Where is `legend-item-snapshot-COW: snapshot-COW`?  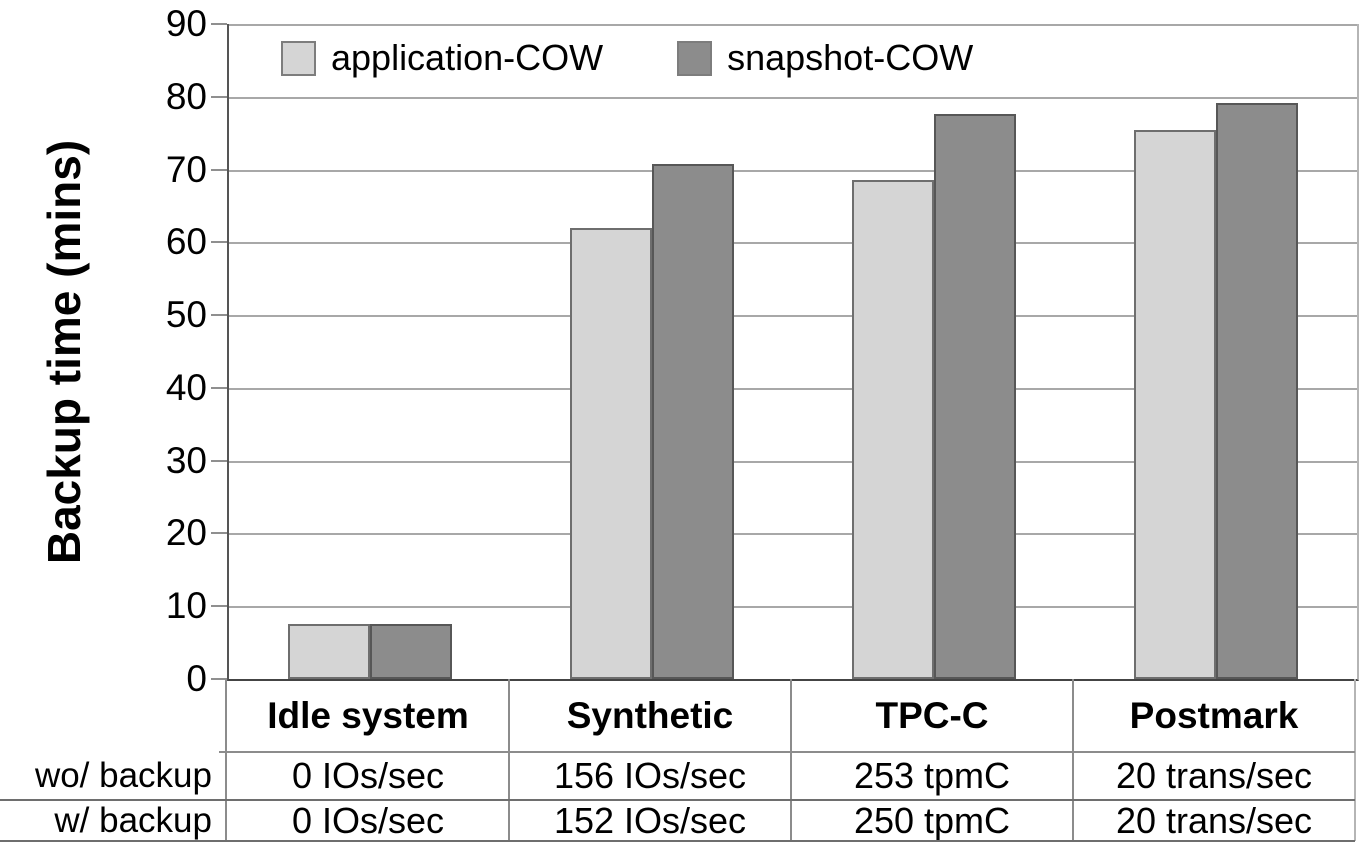 legend-item-snapshot-COW: snapshot-COW is located at coordinates (825, 58).